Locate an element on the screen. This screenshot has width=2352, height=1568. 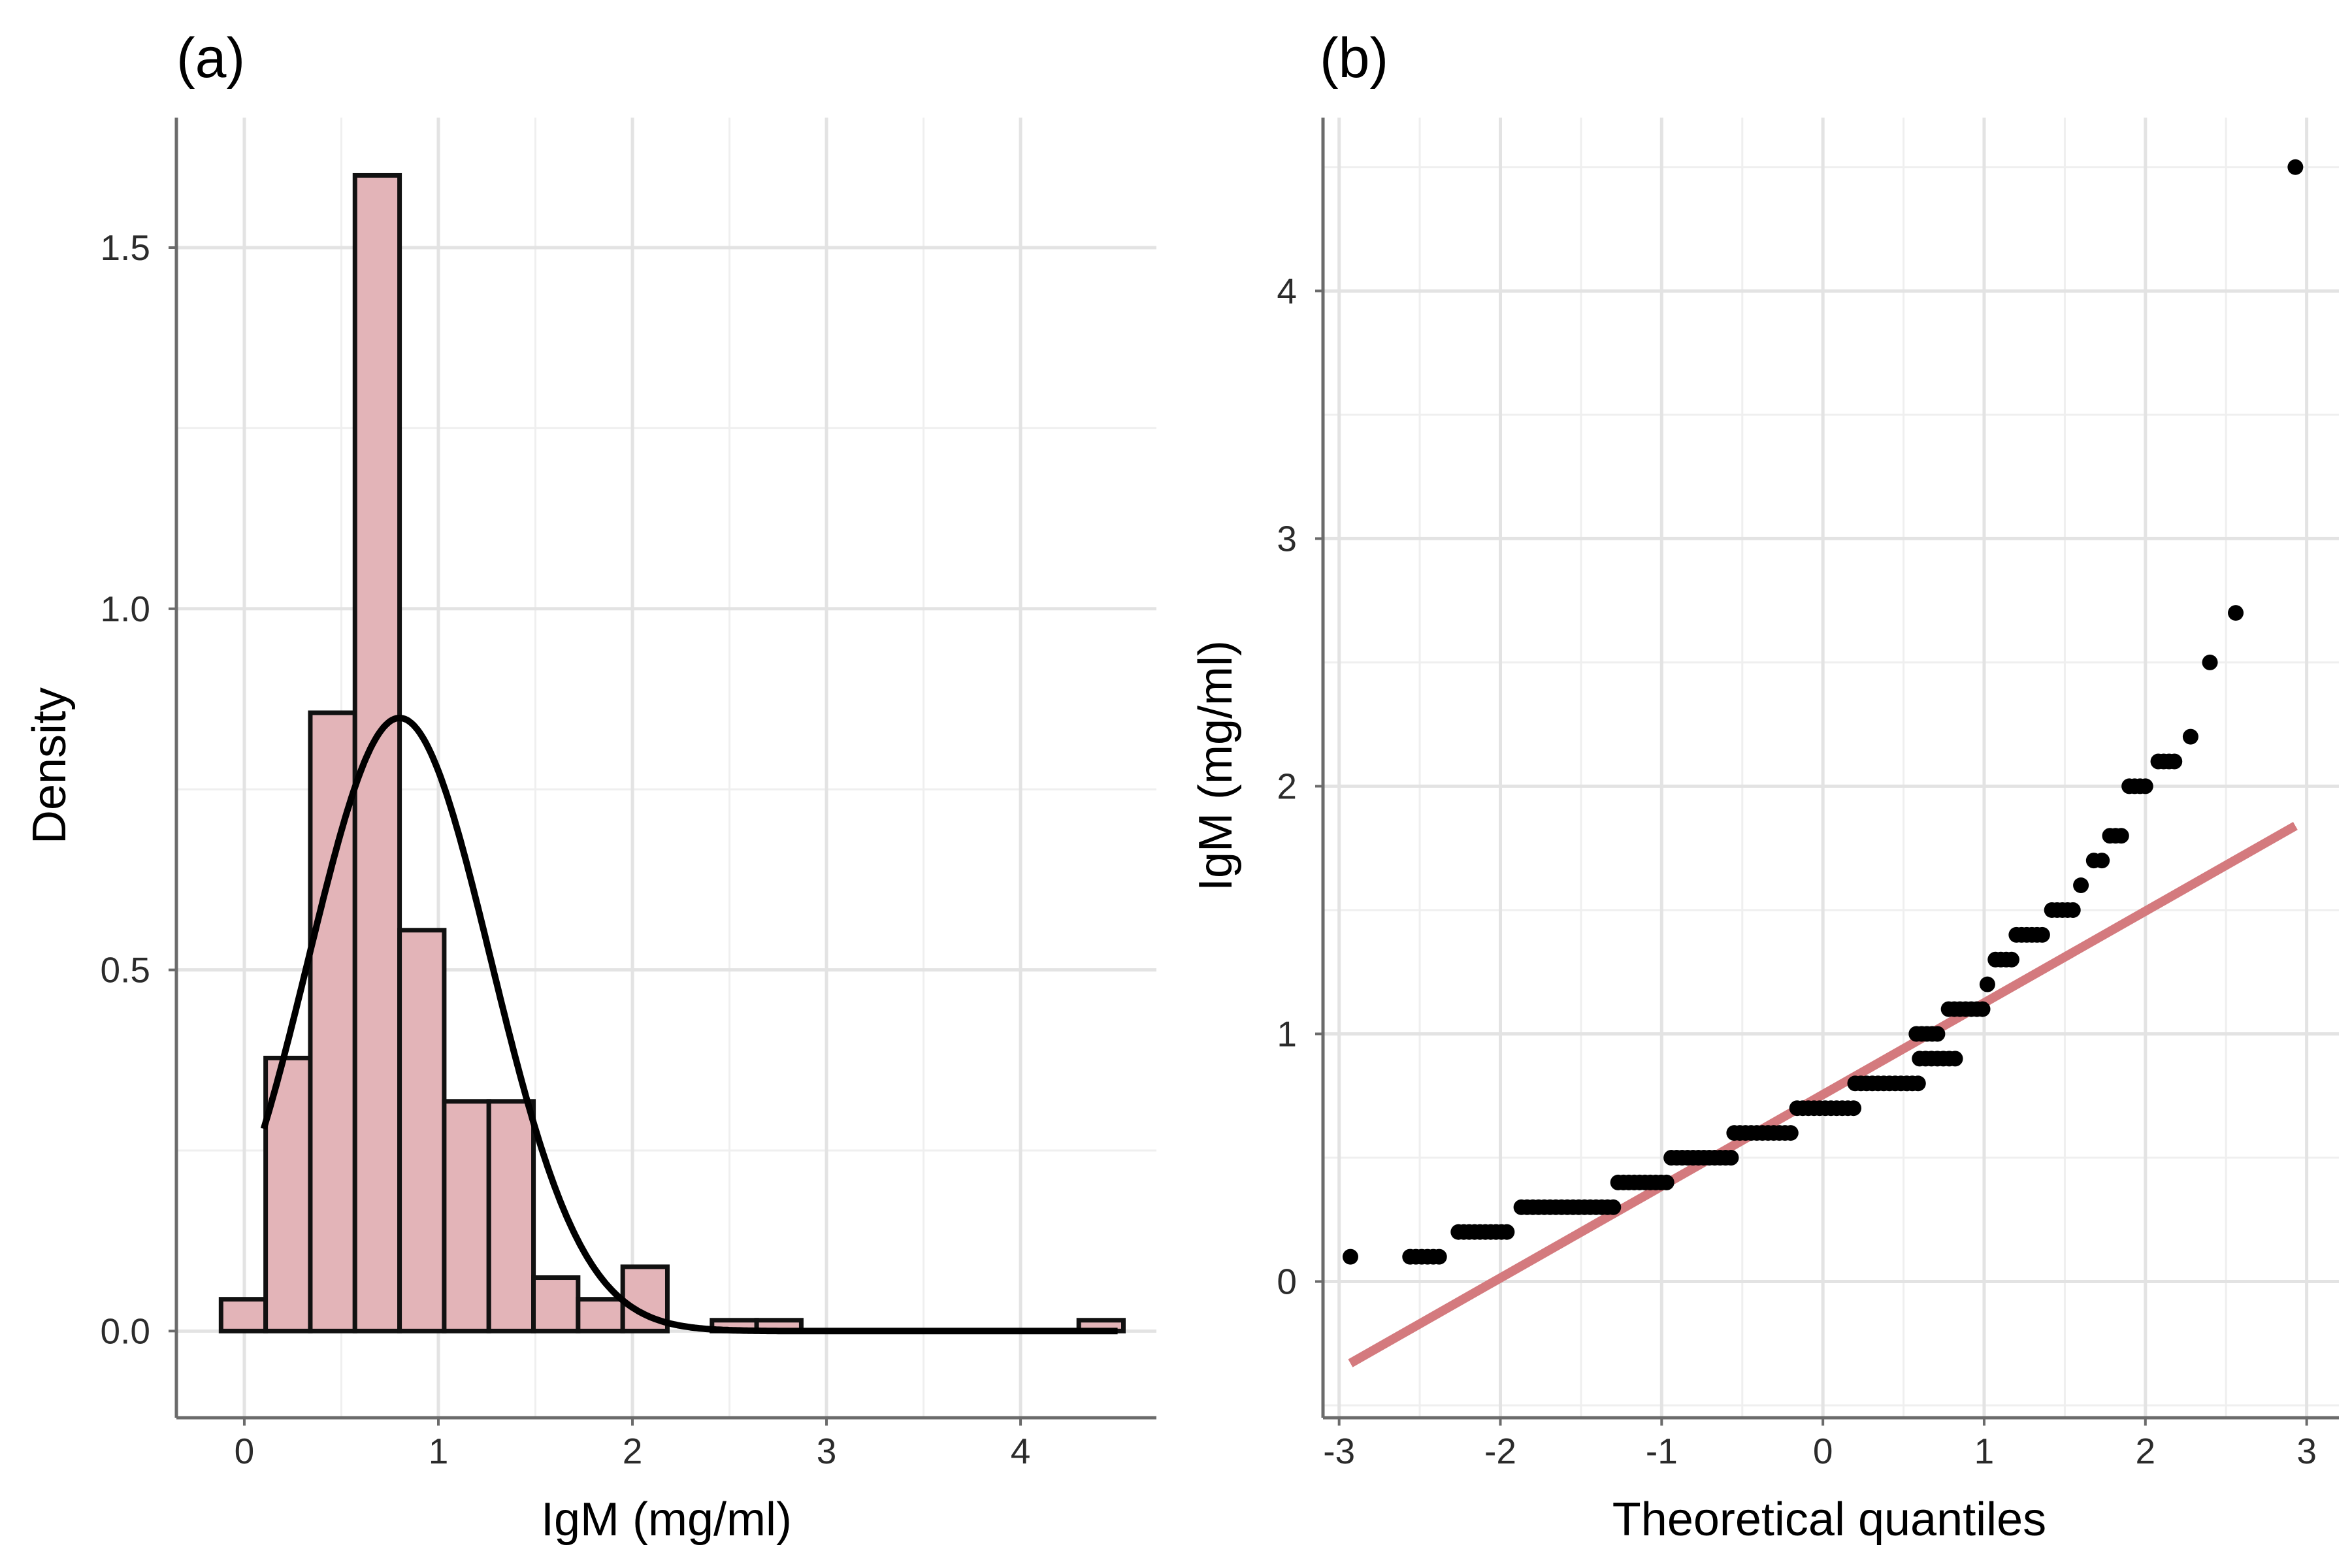
y-tick-label: 2 is located at coordinates (1287, 786).